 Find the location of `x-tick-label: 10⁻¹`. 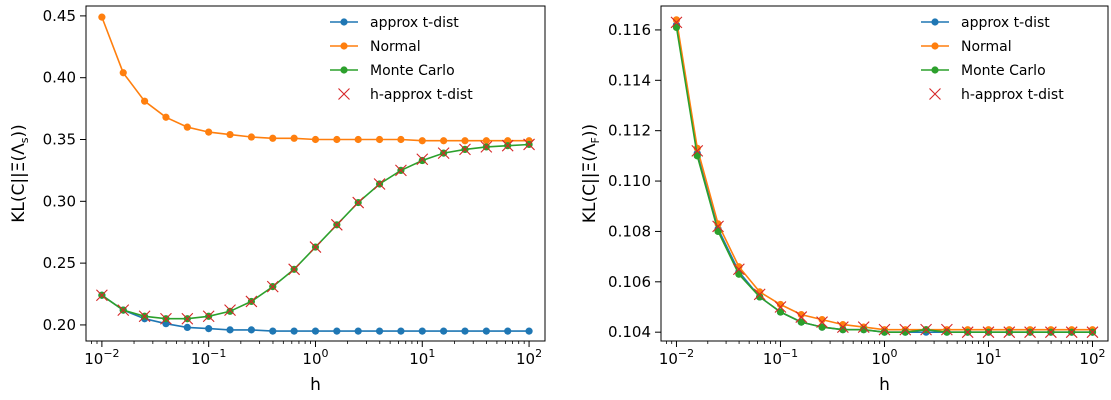

x-tick-label: 10⁻¹ is located at coordinates (208, 357).